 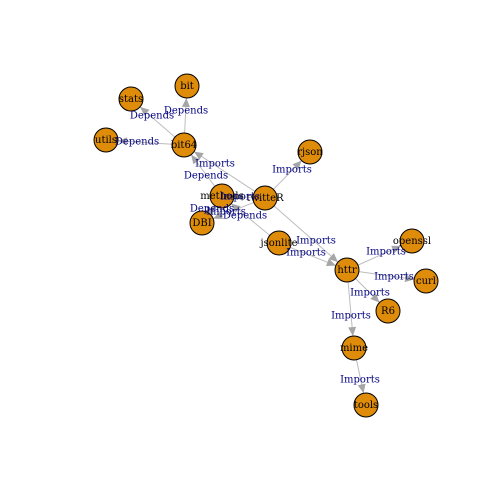 What do you see at coordinates (145, 111) in the screenshot?
I see `arrowhead-bit64-stats` at bounding box center [145, 111].